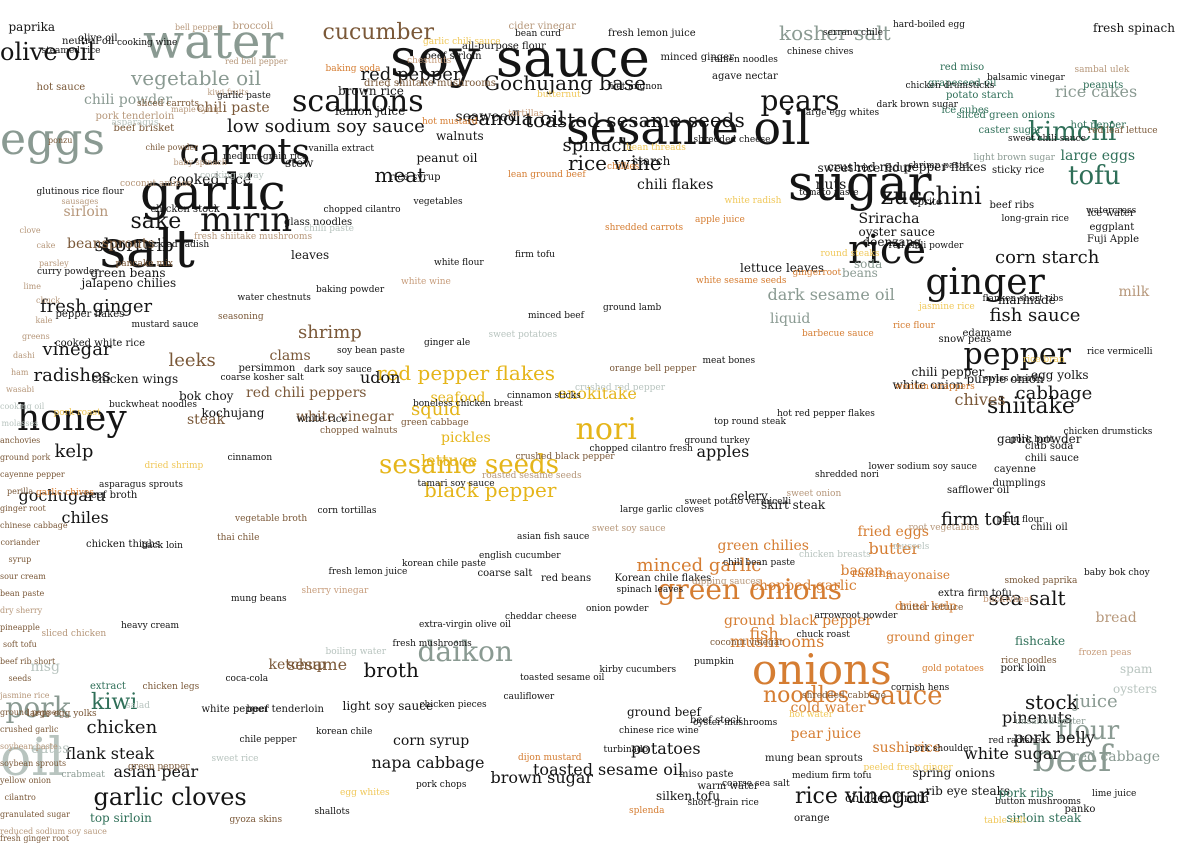  I want to click on word-25: sake, so click(156, 221).